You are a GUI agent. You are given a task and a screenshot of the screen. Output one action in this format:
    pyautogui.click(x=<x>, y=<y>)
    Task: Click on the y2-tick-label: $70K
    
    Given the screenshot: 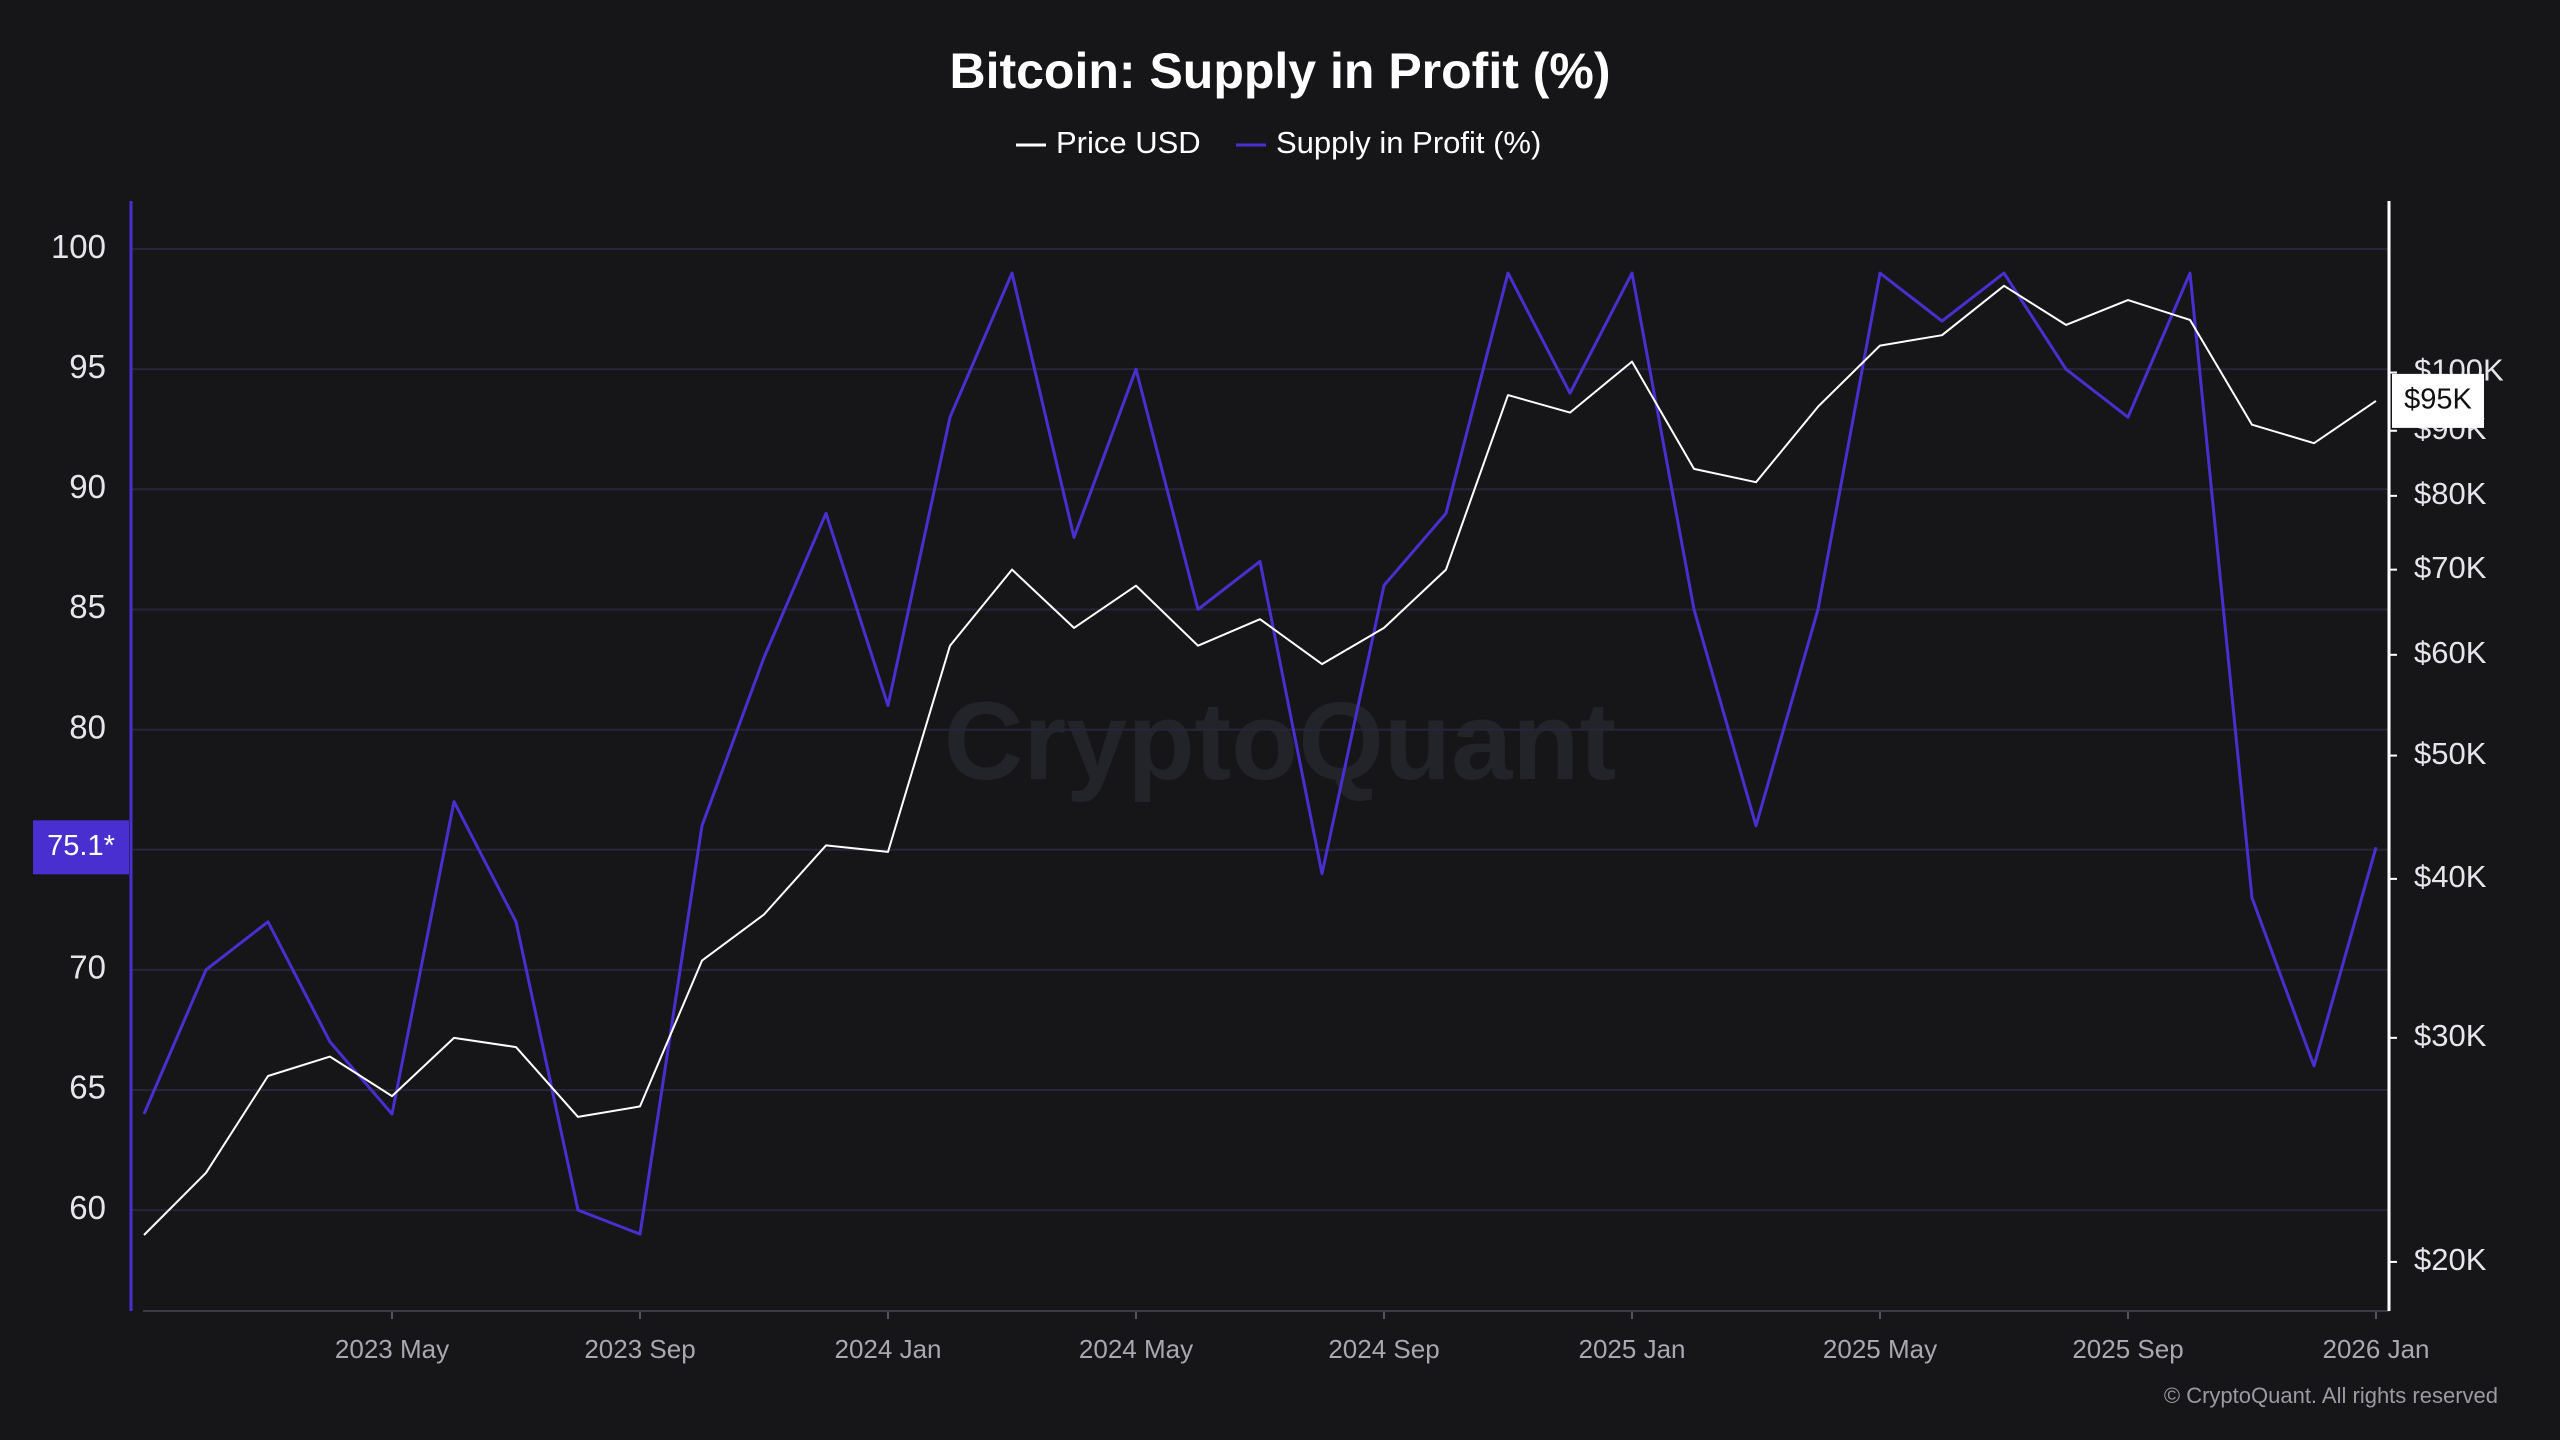 What is the action you would take?
    pyautogui.click(x=2450, y=567)
    